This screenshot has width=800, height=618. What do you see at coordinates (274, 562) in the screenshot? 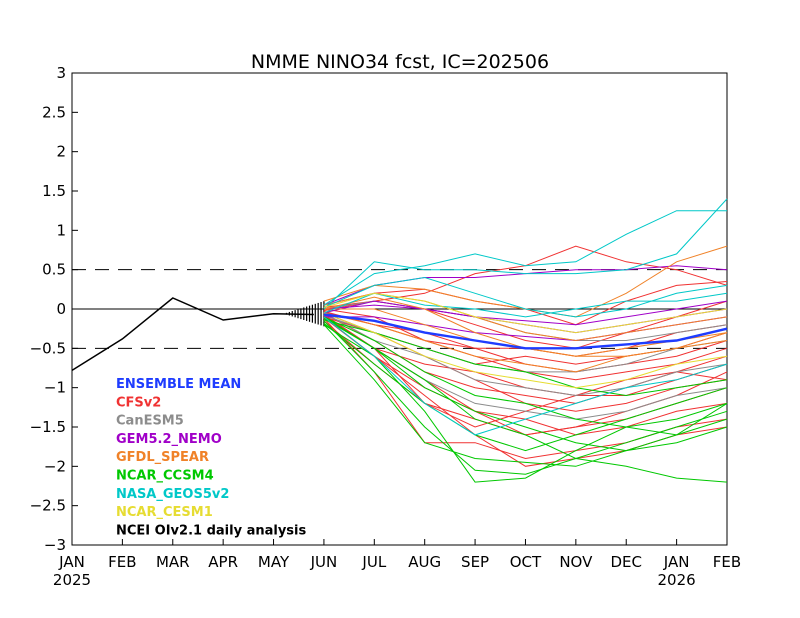
I see `x-tick-label: MAY` at bounding box center [274, 562].